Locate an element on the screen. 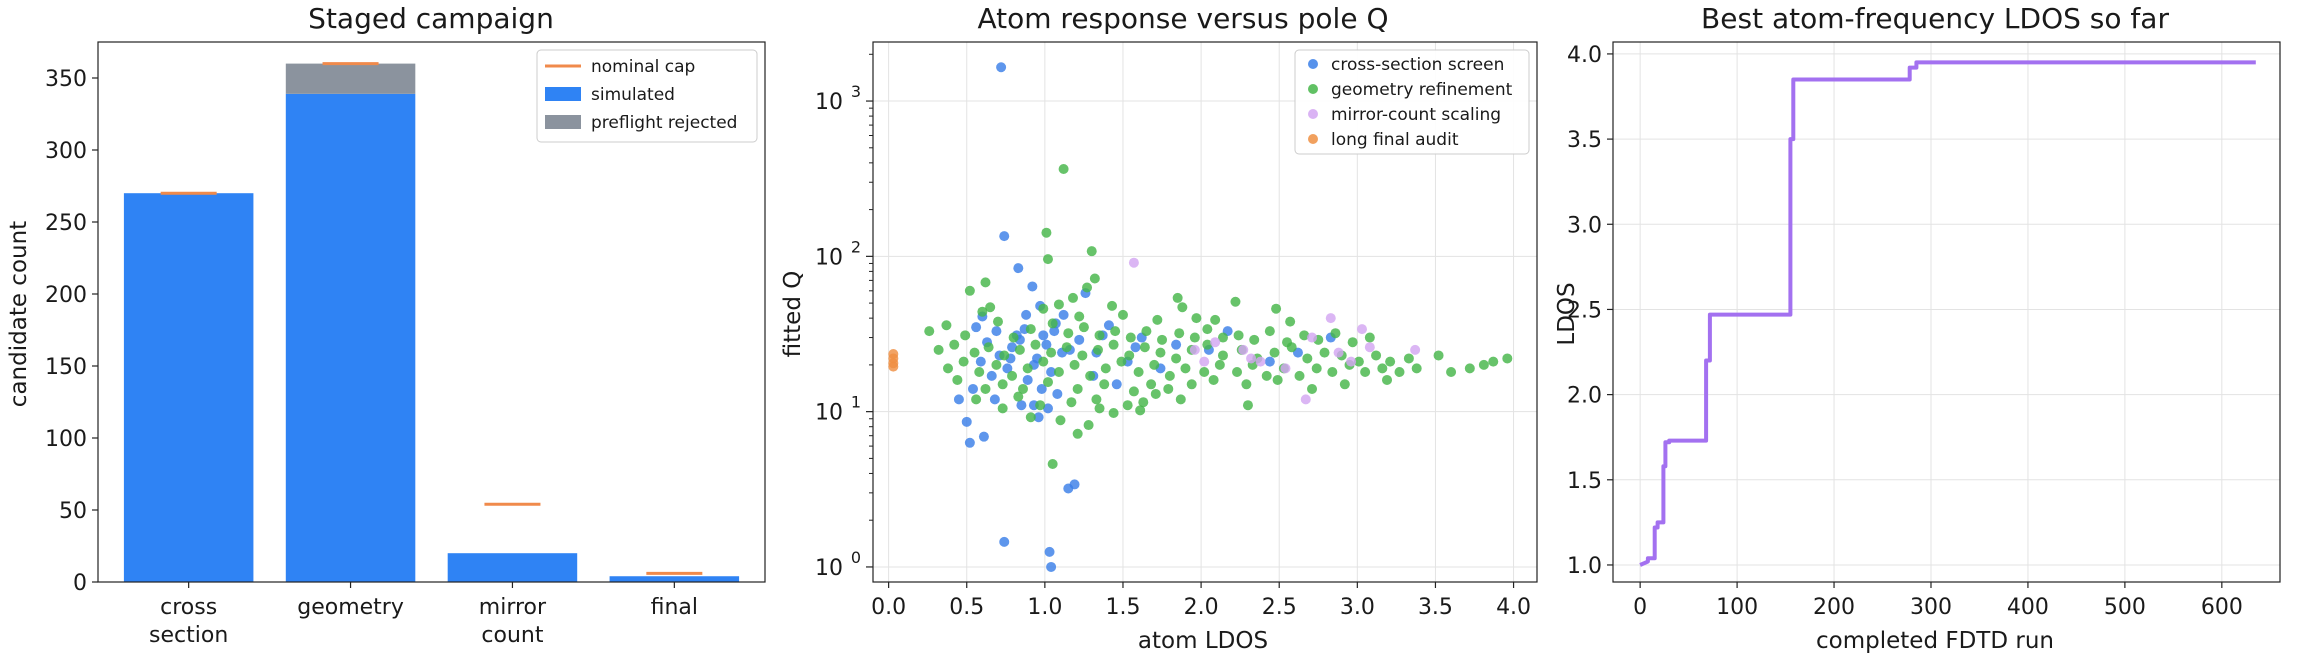 The width and height of the screenshot is (2310, 660). scatter-ytick-exponent: 0 is located at coordinates (856, 557).